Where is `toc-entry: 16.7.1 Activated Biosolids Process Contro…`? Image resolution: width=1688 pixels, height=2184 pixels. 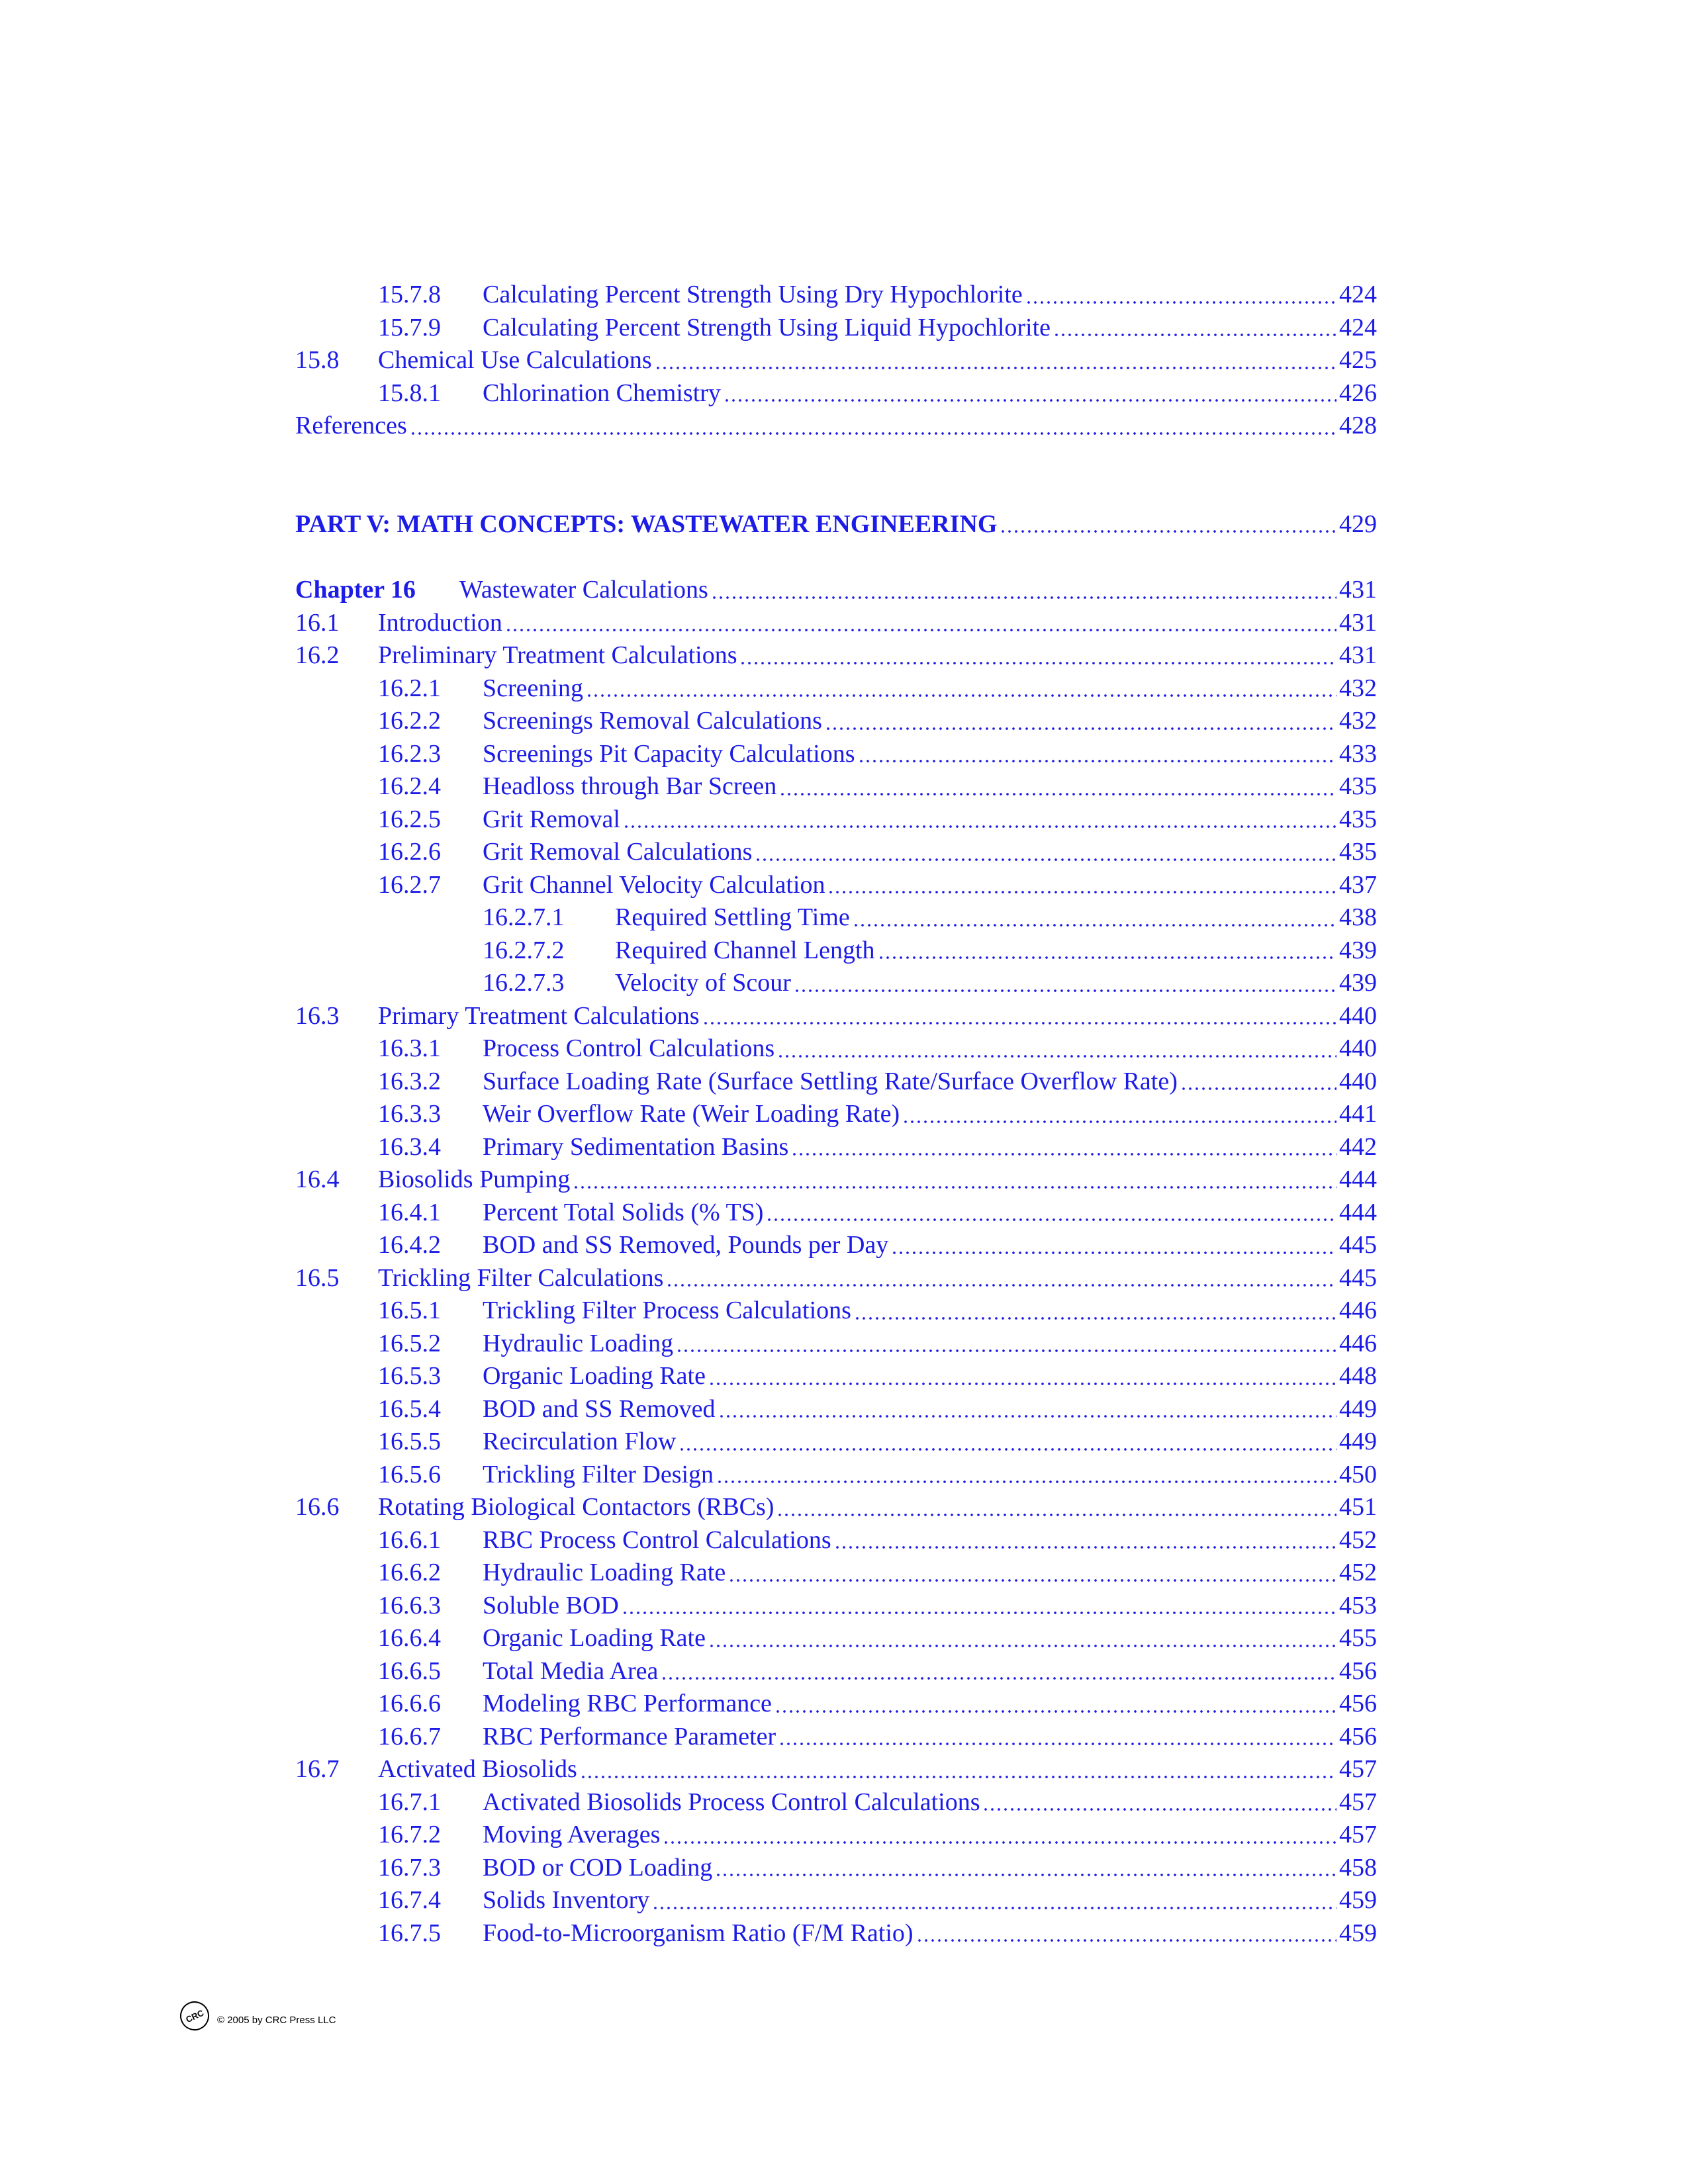
toc-entry: 16.7.1 Activated Biosolids Process Contro… is located at coordinates (836, 1803).